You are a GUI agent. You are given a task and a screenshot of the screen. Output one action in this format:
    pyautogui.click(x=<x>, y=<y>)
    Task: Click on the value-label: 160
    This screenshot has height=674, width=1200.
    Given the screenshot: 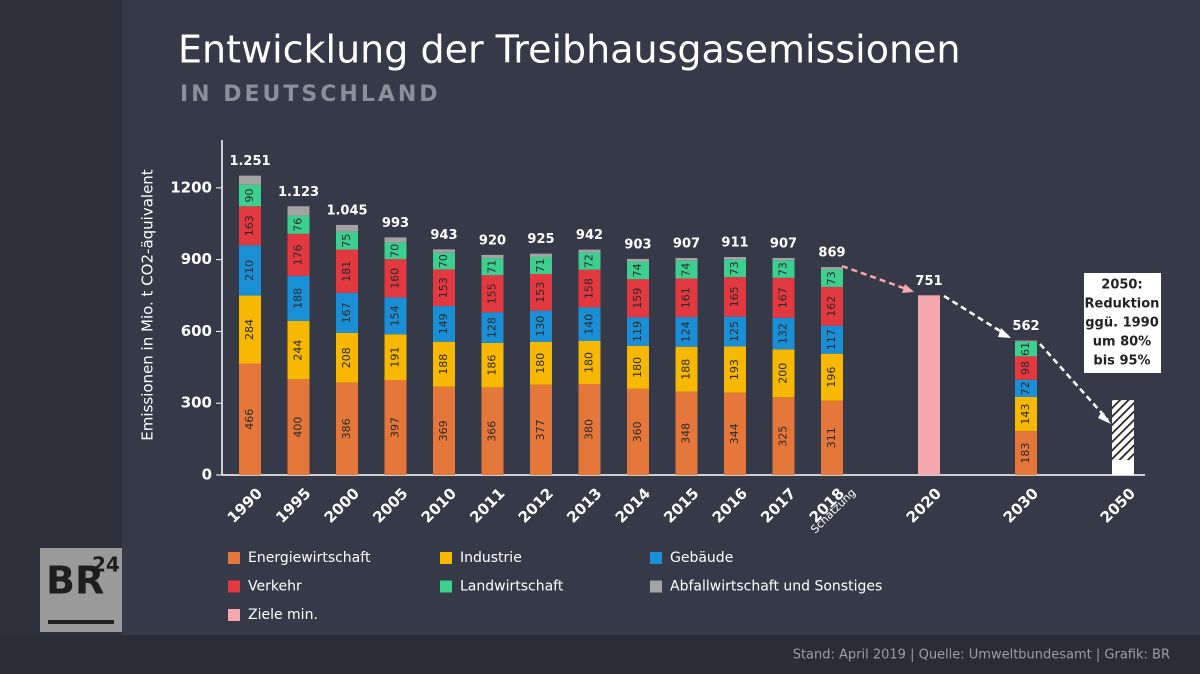 What is the action you would take?
    pyautogui.click(x=395, y=278)
    